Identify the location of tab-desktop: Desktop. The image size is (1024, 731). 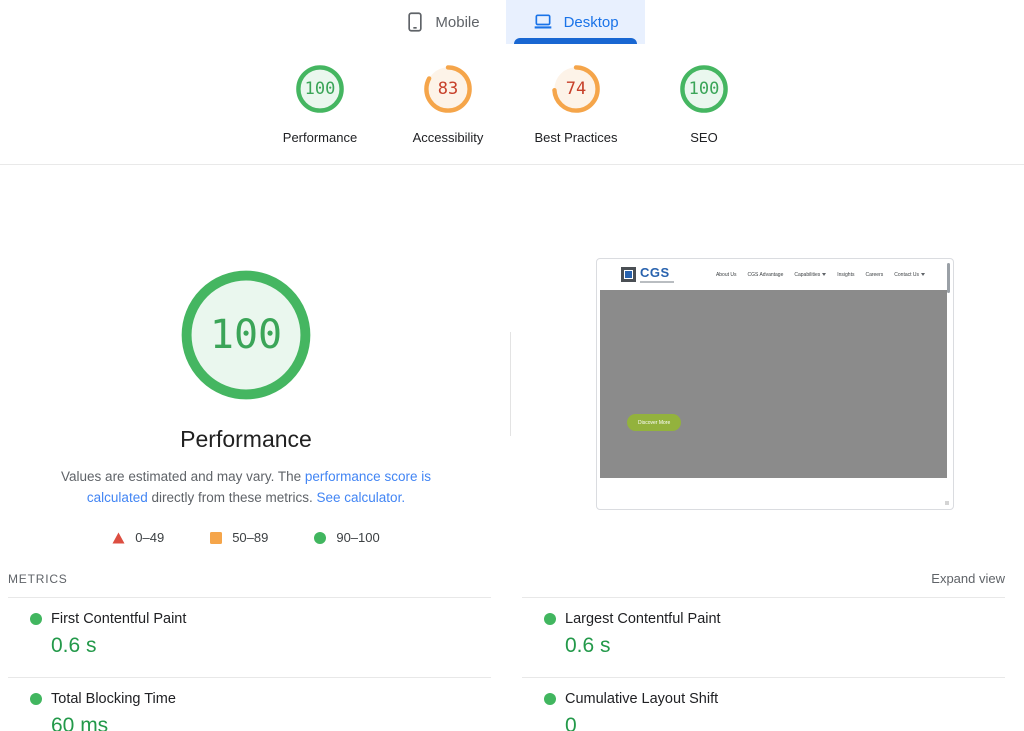
(575, 22).